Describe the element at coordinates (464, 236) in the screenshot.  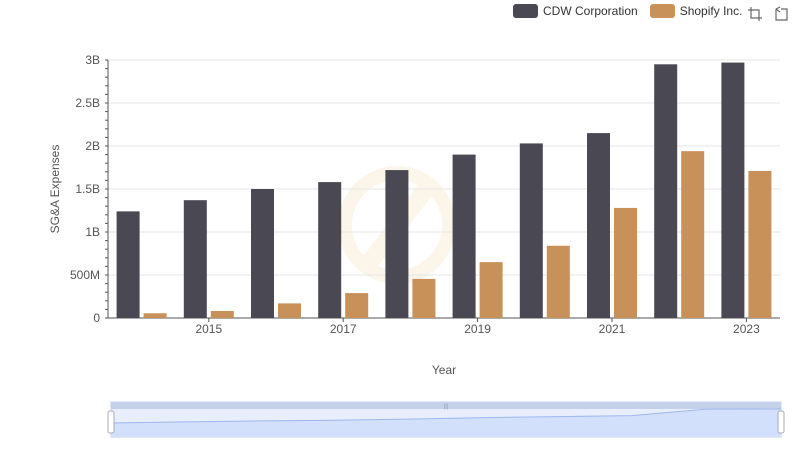
I see `bar-cdw-2019` at that location.